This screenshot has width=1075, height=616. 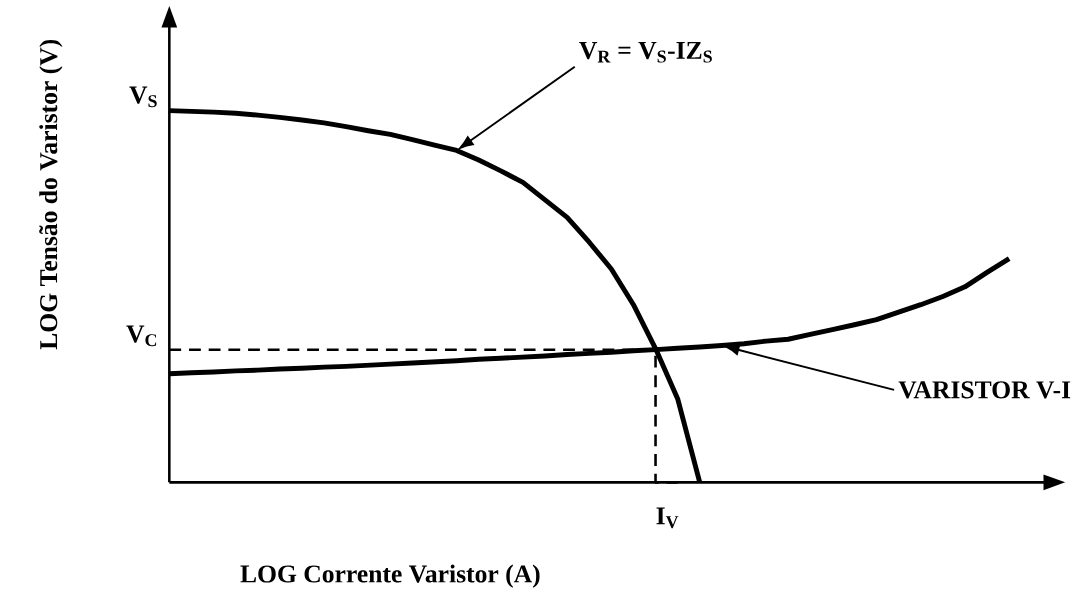 What do you see at coordinates (51, 194) in the screenshot?
I see `y-axis-title: LOG Tensão do Varistor (V)` at bounding box center [51, 194].